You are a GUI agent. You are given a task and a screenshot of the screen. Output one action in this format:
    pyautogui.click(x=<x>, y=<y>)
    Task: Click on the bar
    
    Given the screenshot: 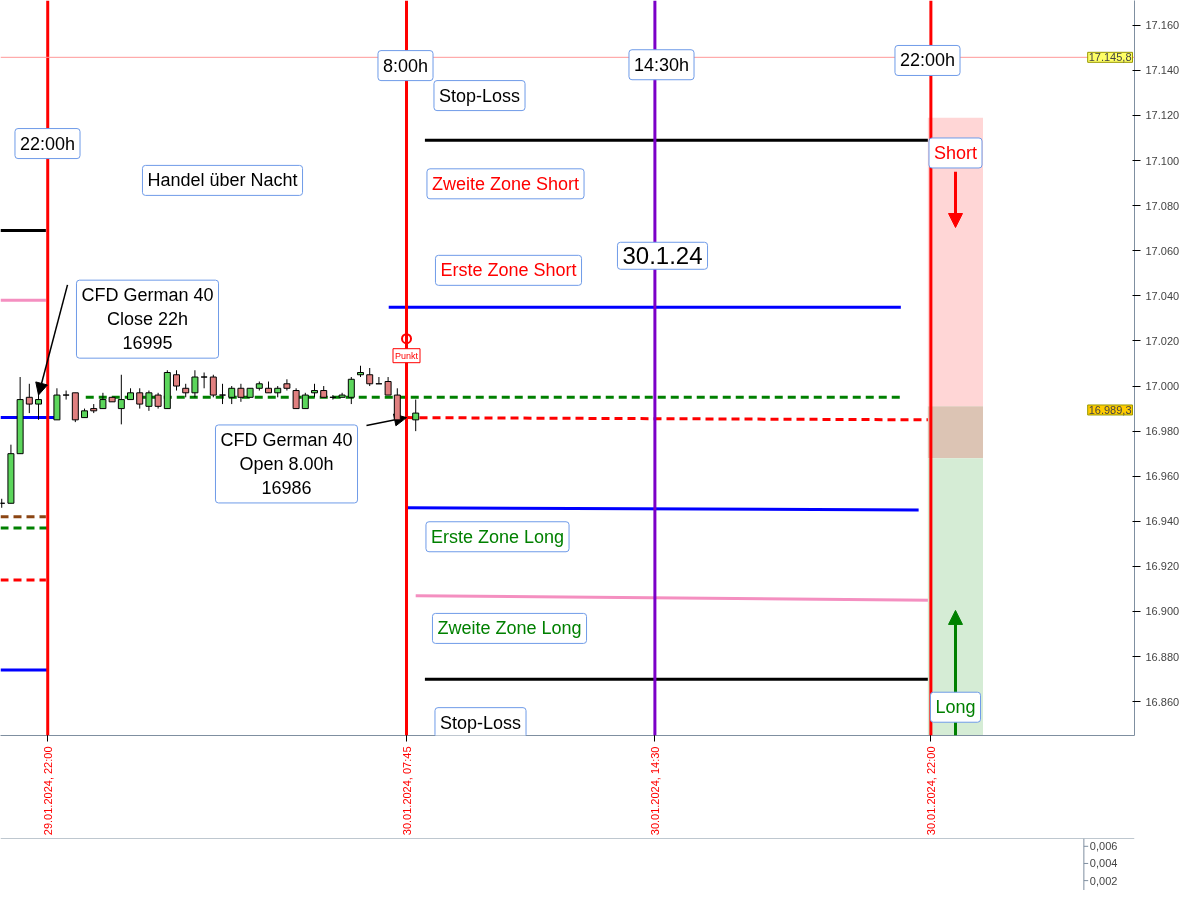 What is the action you would take?
    pyautogui.click(x=955, y=432)
    